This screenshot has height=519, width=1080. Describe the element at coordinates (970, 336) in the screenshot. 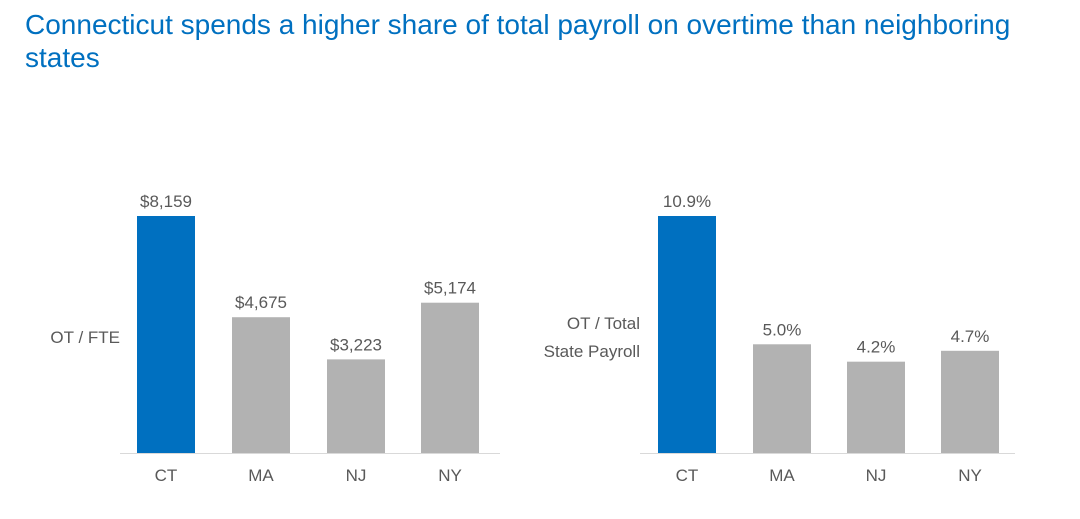

I see `data-label: 4.7%` at that location.